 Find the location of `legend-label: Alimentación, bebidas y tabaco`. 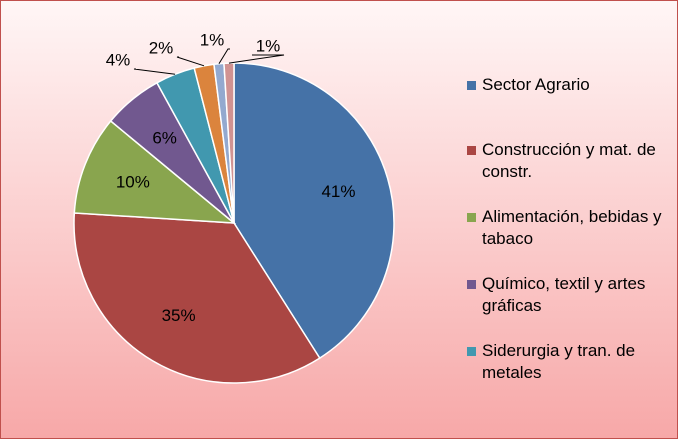

legend-label: Alimentación, bebidas y tabaco is located at coordinates (572, 227).